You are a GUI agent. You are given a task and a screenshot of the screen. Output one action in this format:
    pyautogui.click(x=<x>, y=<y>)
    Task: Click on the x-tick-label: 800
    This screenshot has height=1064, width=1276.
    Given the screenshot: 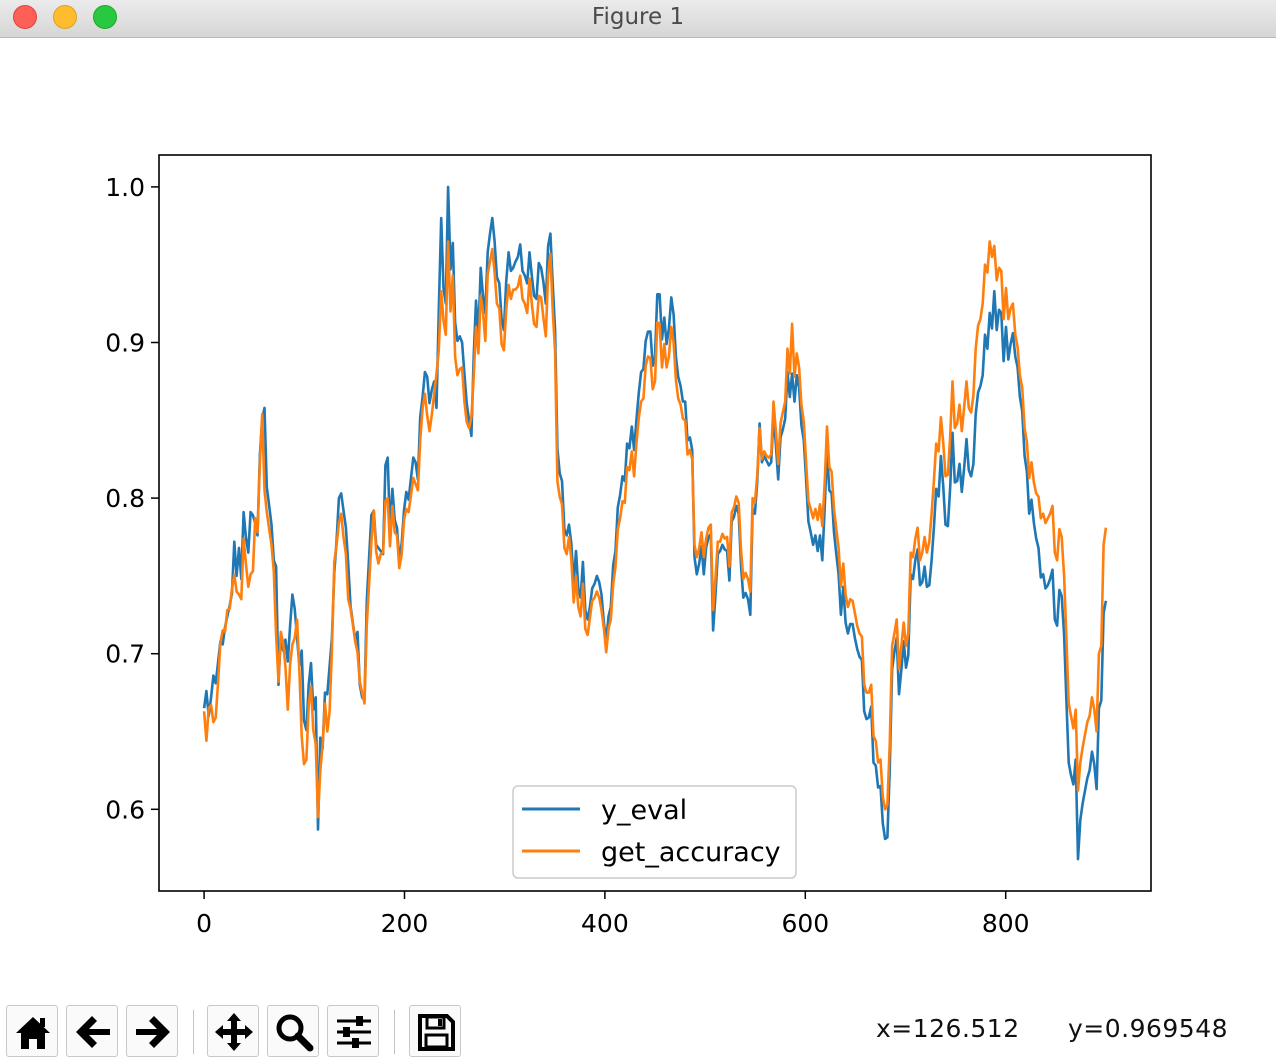 What is the action you would take?
    pyautogui.click(x=1006, y=923)
    